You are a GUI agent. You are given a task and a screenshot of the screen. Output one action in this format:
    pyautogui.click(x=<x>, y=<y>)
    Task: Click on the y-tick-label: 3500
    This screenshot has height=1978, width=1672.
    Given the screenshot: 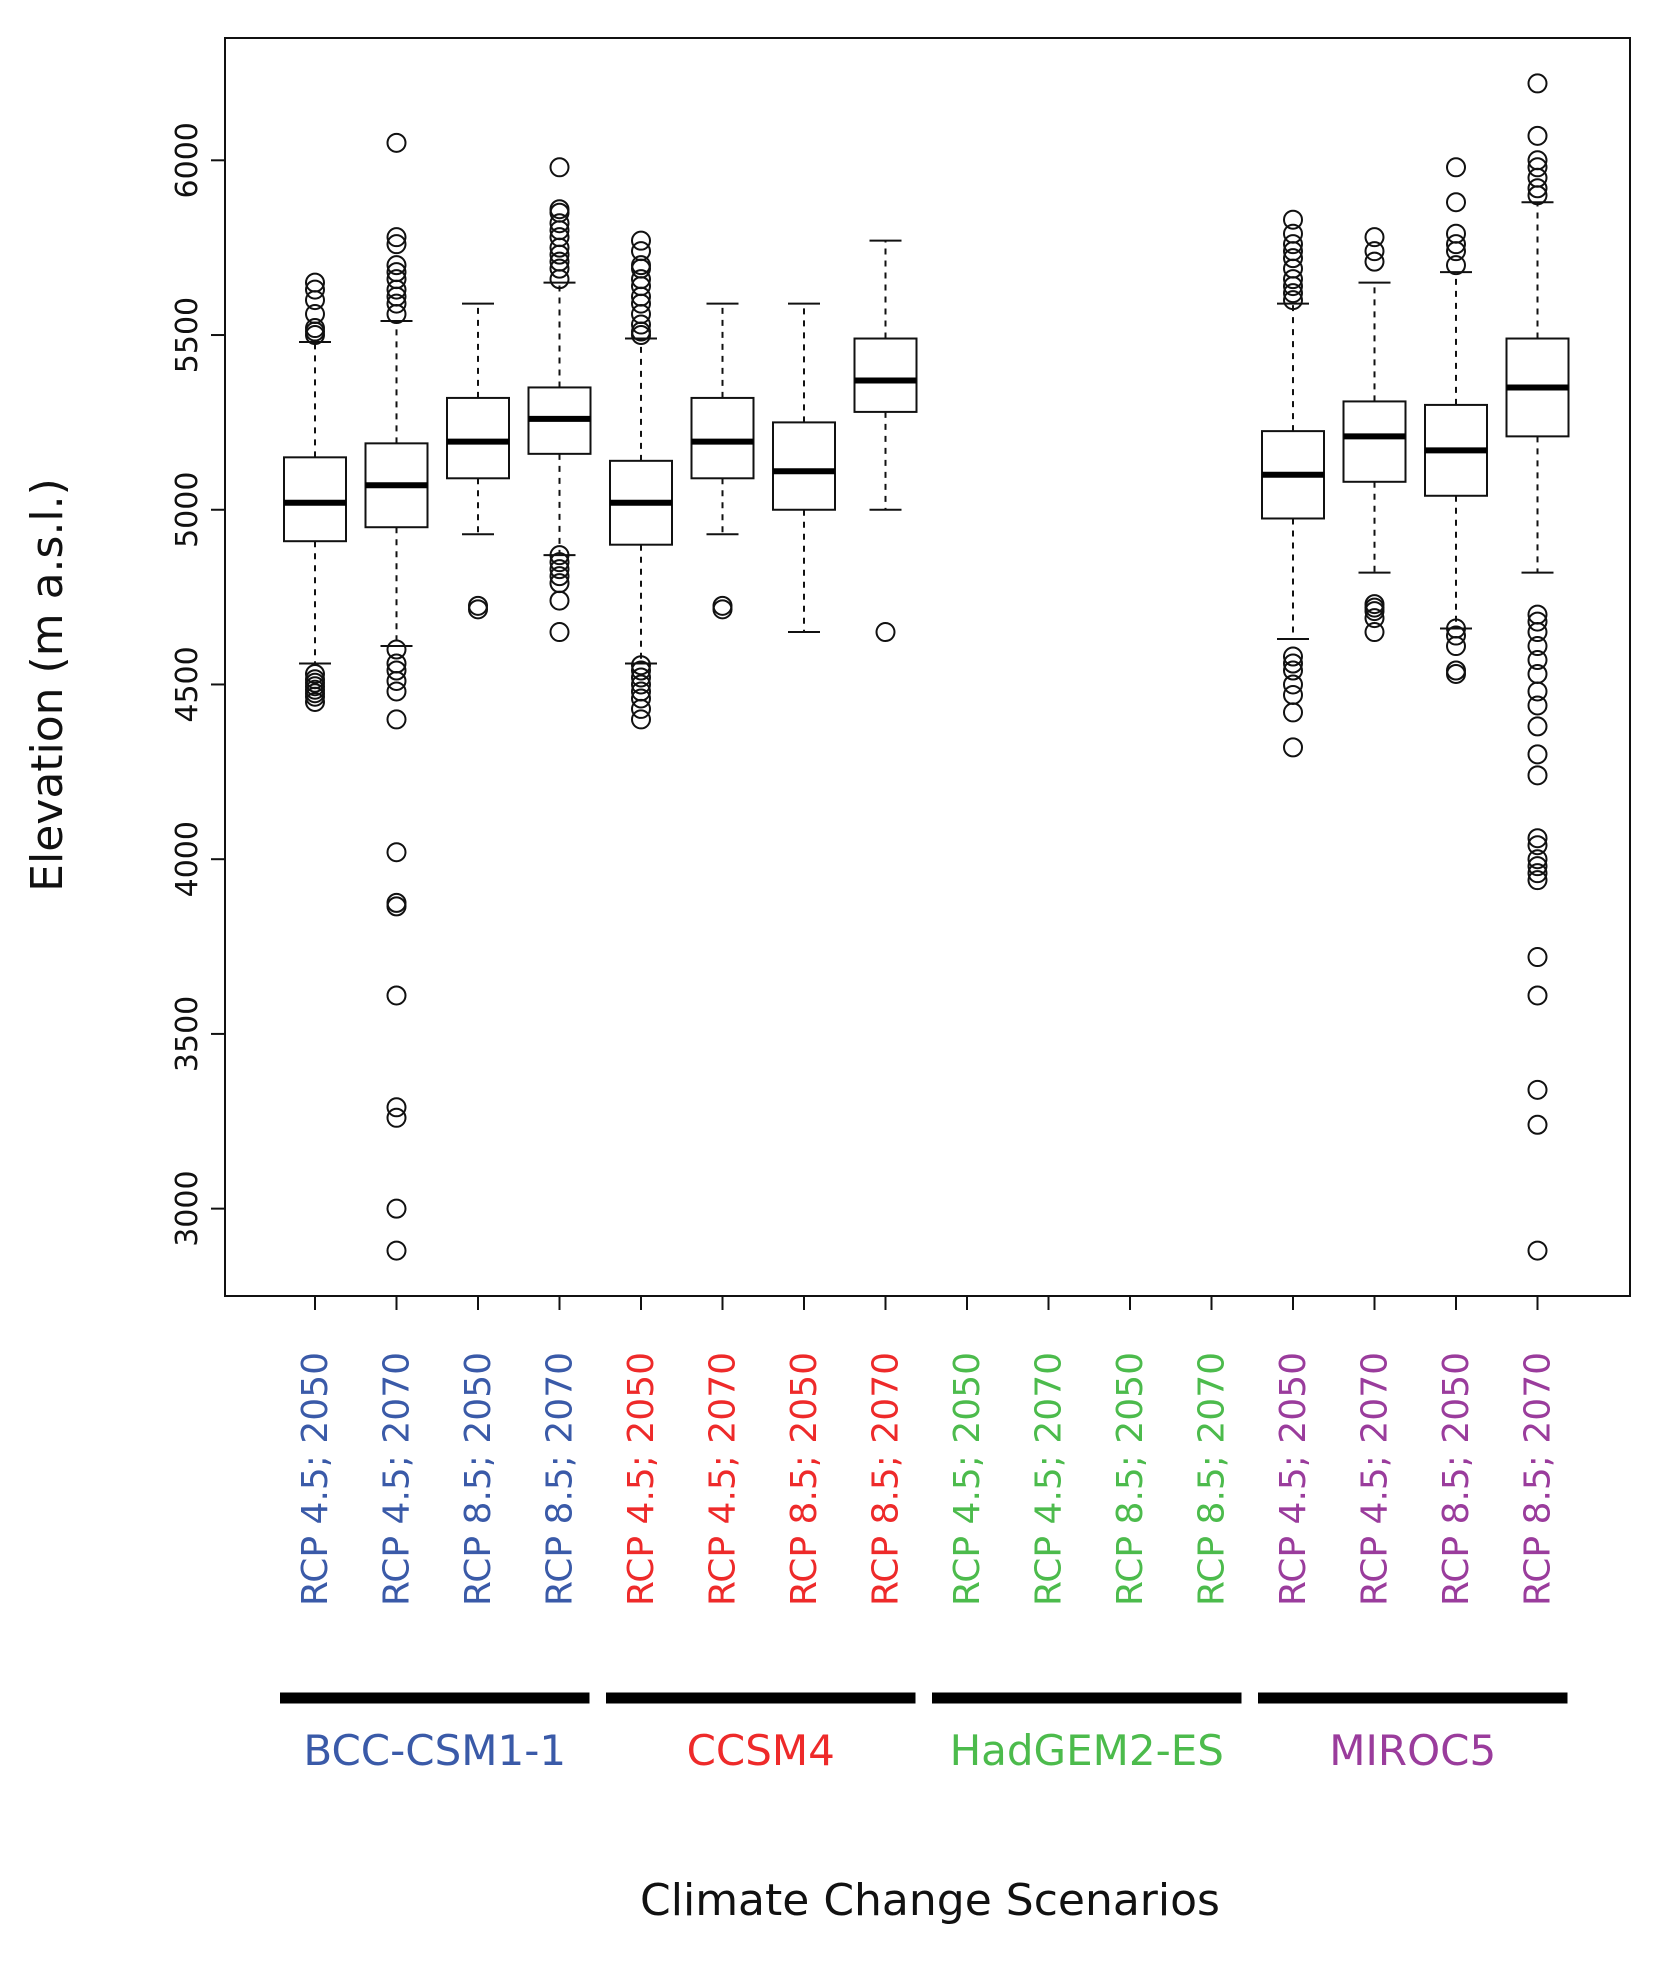 What is the action you would take?
    pyautogui.click(x=187, y=1034)
    